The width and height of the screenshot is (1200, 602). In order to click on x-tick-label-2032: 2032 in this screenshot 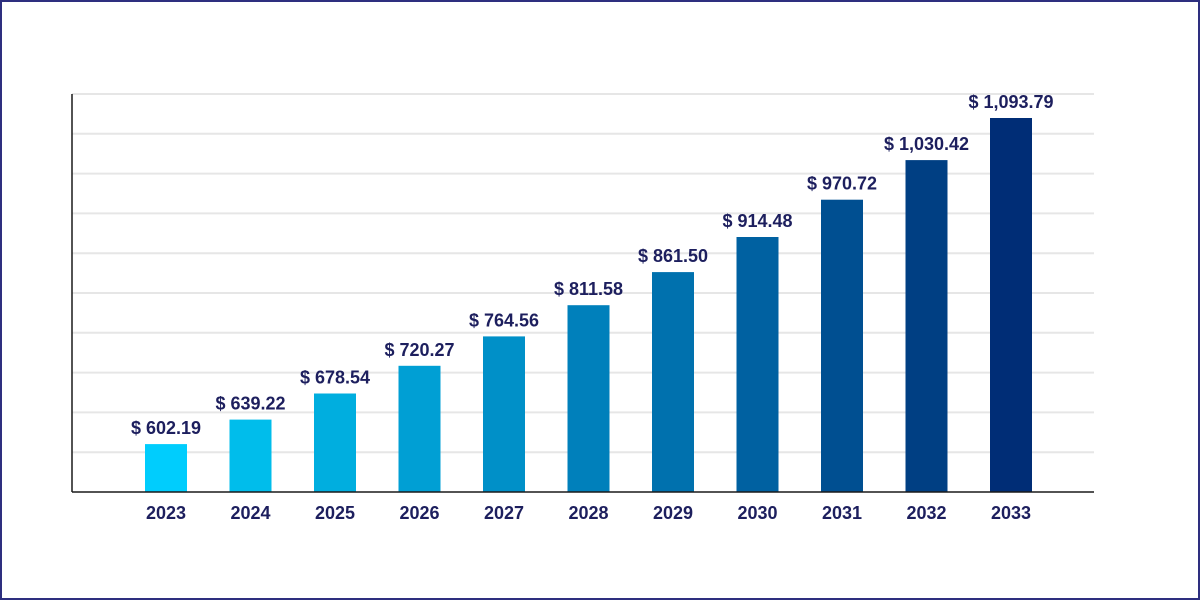, I will do `click(926, 513)`.